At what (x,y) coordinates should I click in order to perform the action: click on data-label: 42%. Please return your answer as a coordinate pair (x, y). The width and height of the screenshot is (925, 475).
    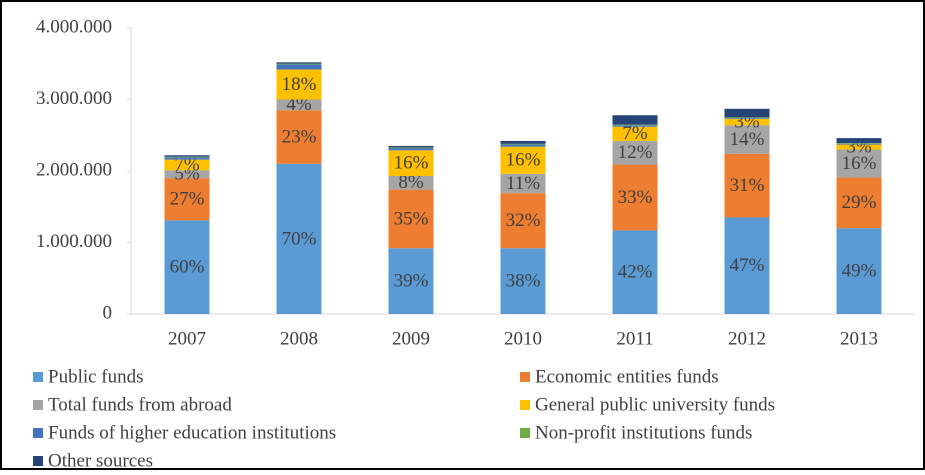
    Looking at the image, I should click on (635, 272).